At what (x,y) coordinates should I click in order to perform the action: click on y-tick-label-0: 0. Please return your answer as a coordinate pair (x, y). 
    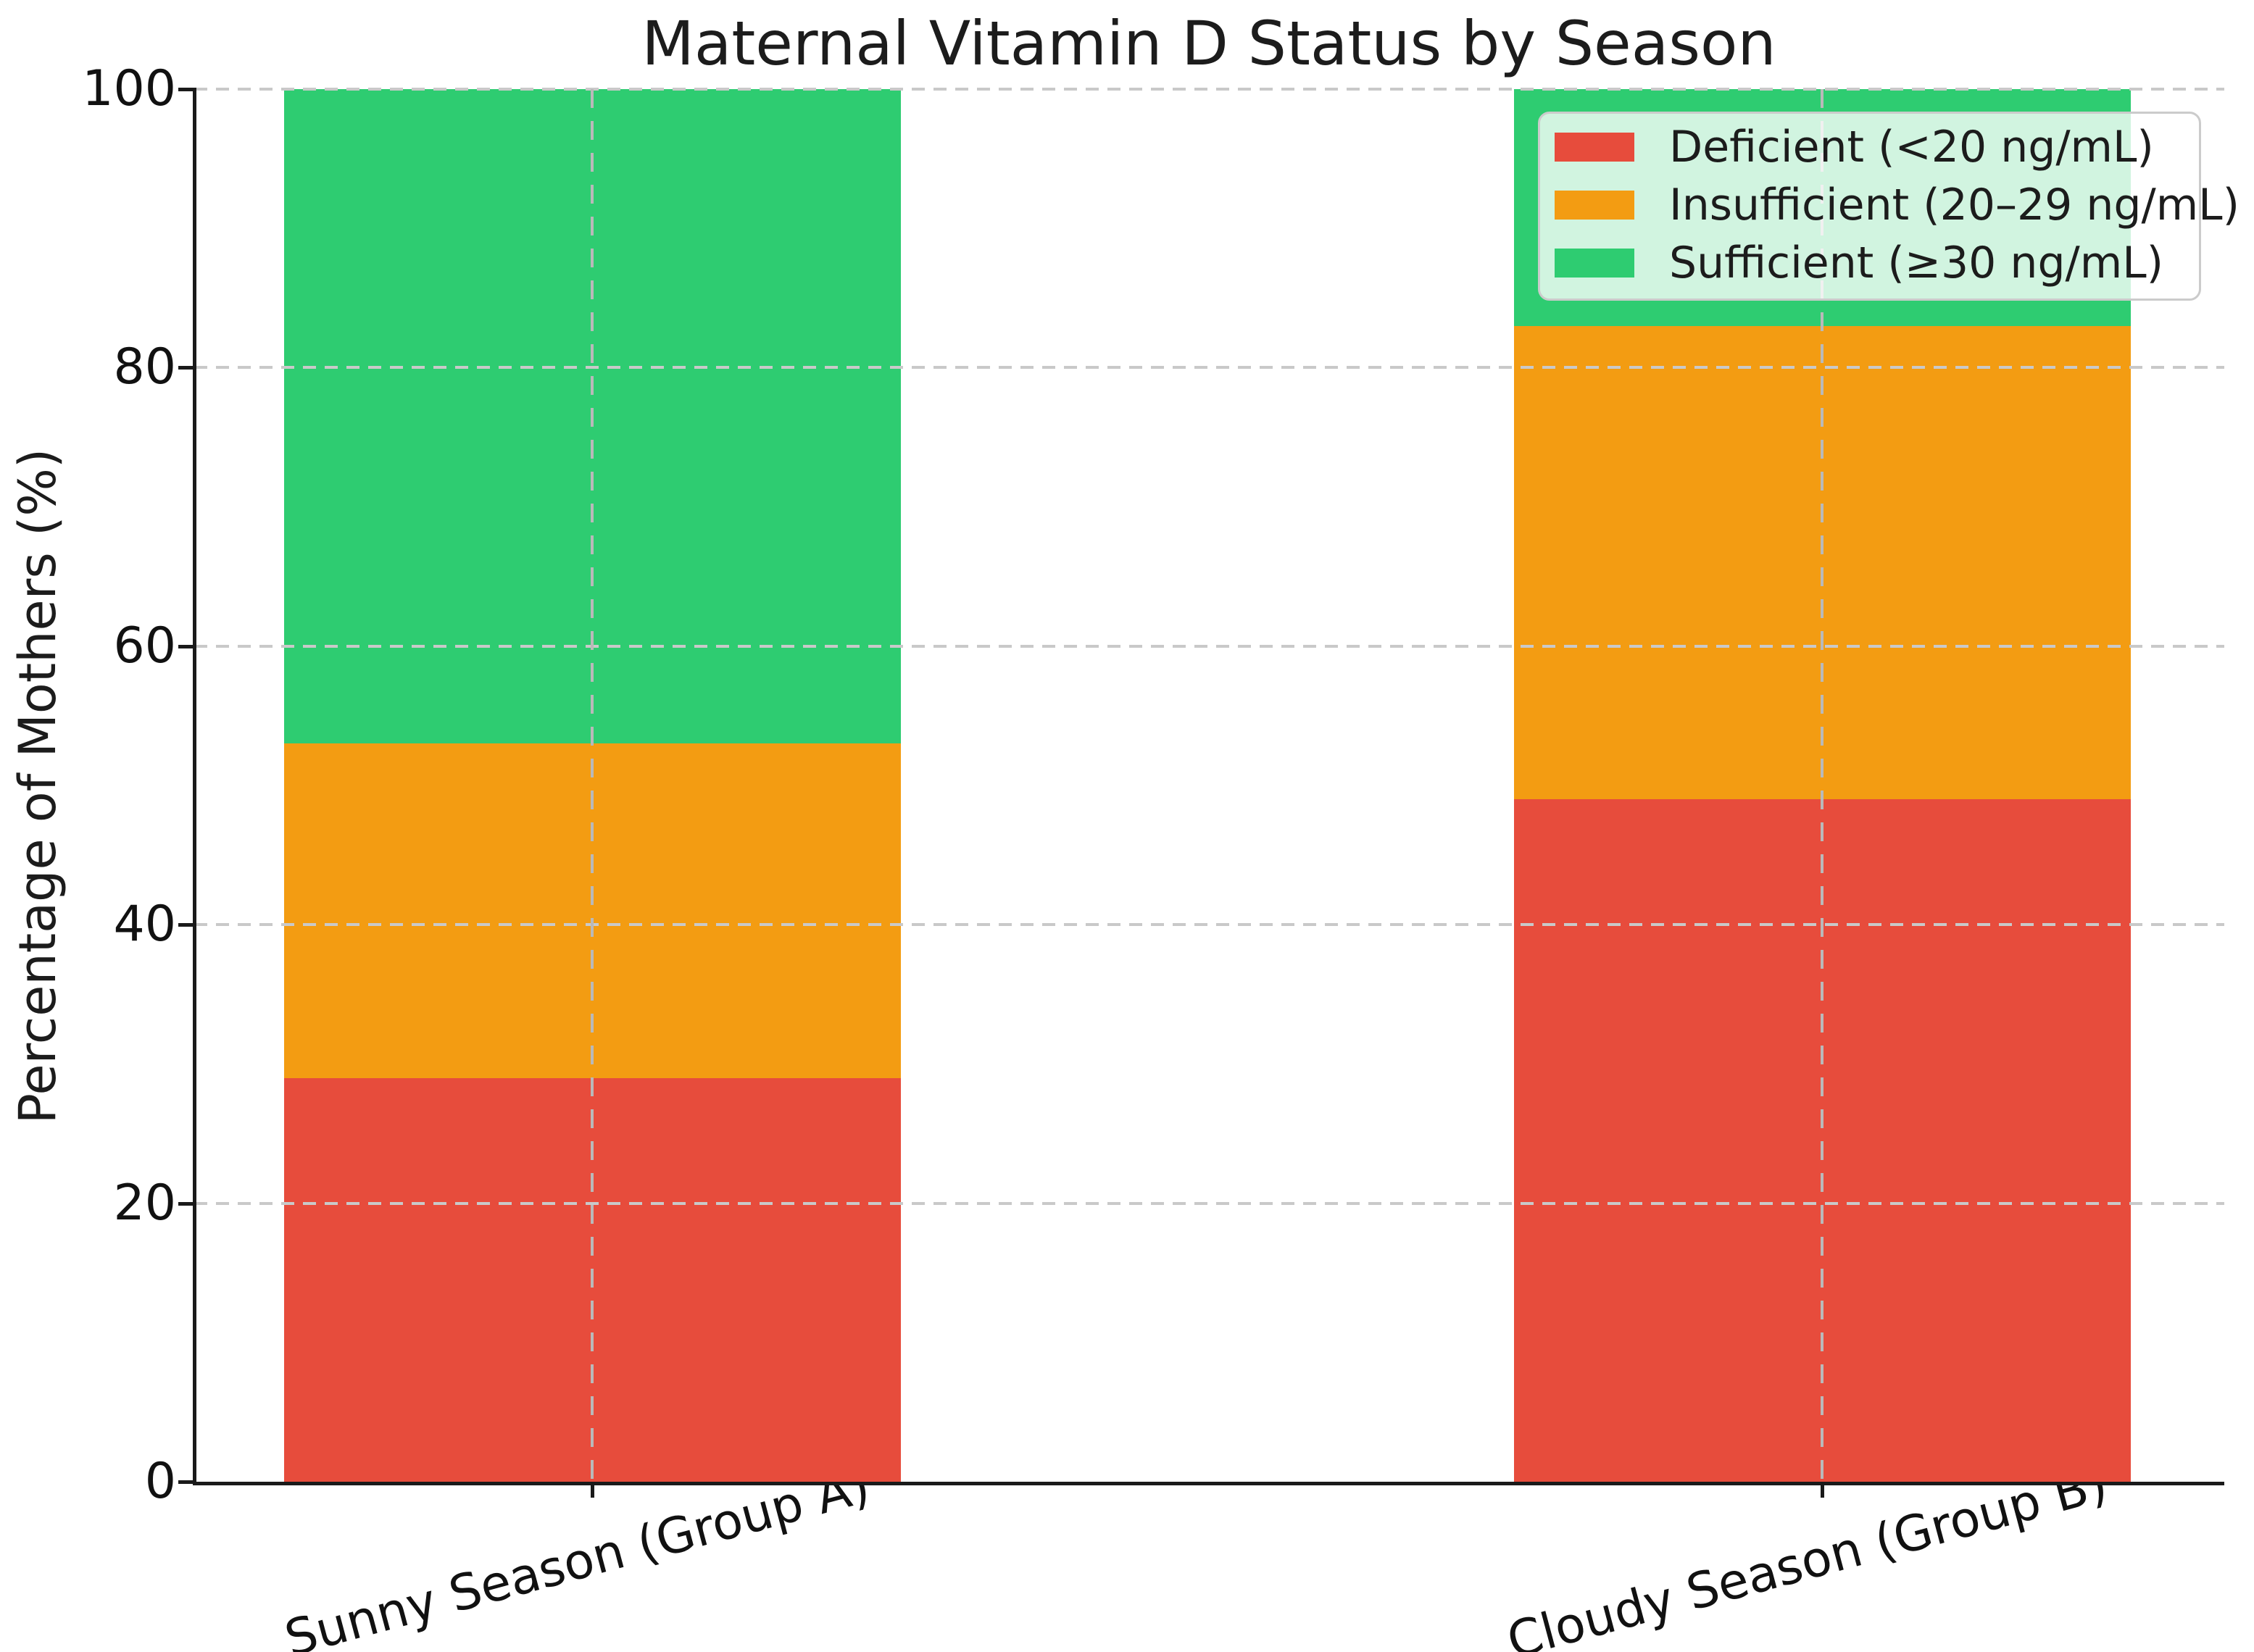
    Looking at the image, I should click on (160, 1481).